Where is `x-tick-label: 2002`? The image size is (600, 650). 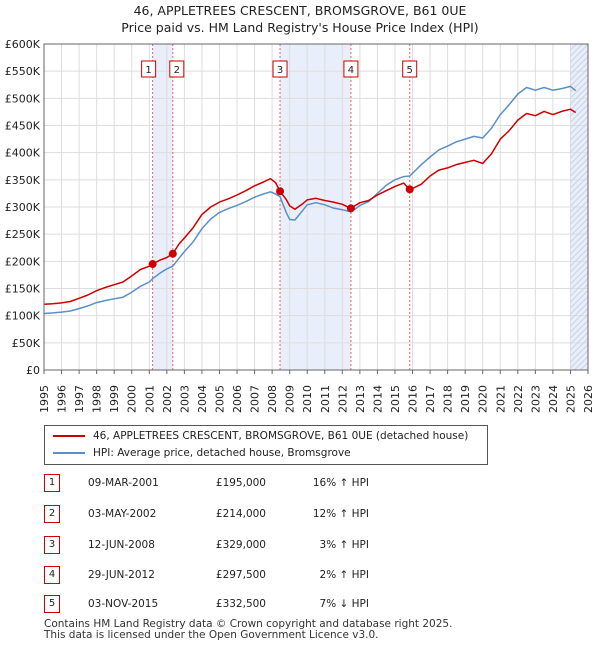 x-tick-label: 2002 is located at coordinates (167, 399).